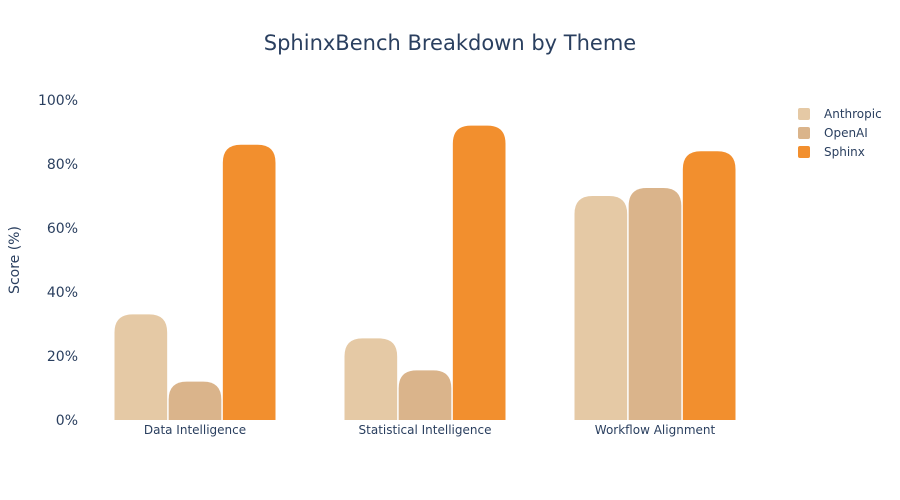  What do you see at coordinates (58, 261) in the screenshot?
I see `y-axis-ticks: 0% 20% 40% 60% 80% 100%` at bounding box center [58, 261].